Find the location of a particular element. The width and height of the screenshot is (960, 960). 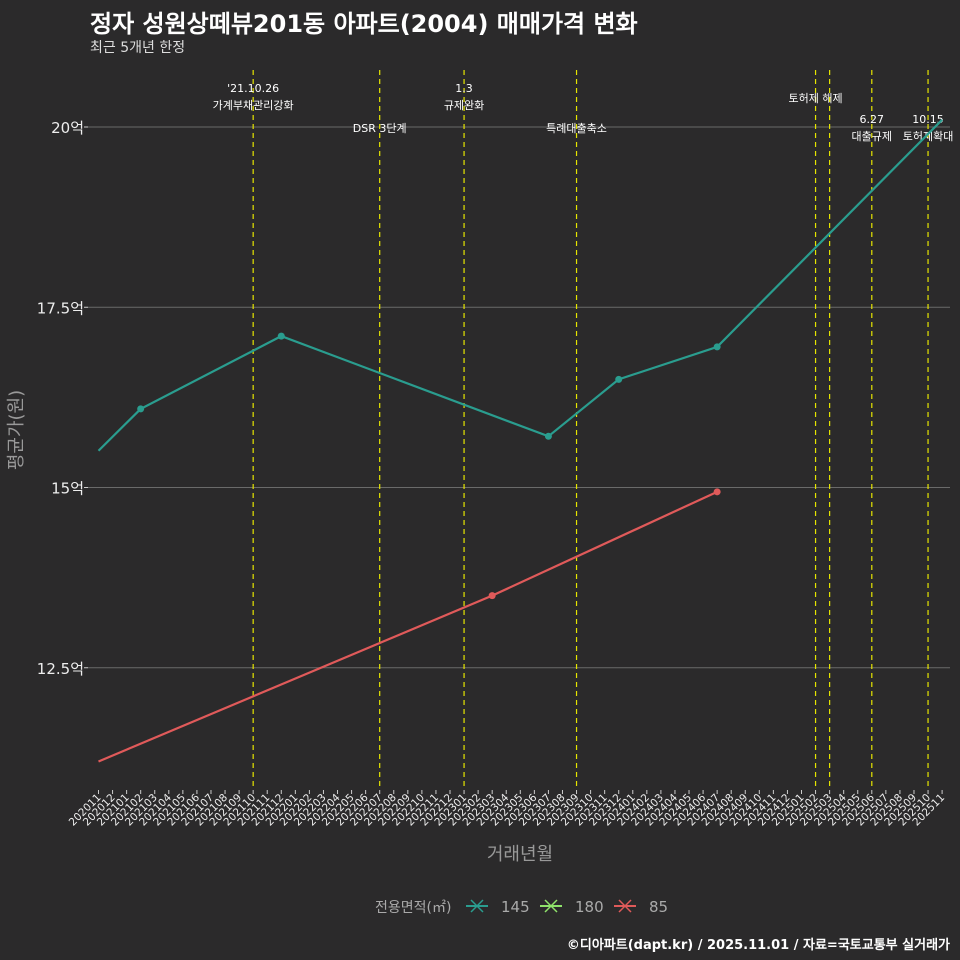

event-label: 토허제 해제 is located at coordinates (816, 98).